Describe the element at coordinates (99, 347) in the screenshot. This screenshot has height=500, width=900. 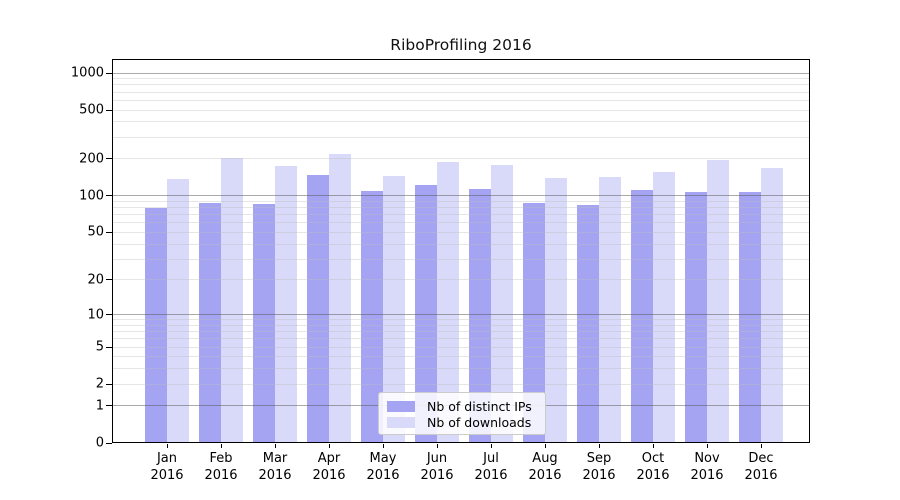
I see `y-tick-label: 5` at that location.